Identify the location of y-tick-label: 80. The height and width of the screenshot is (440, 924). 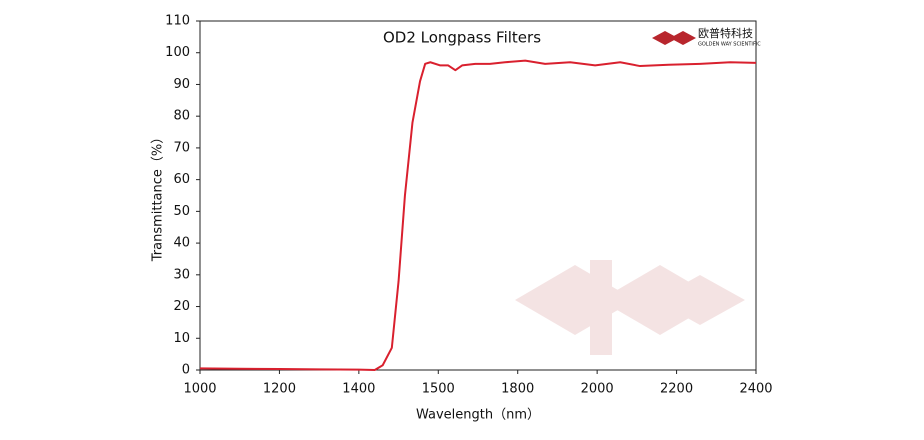
(181, 116).